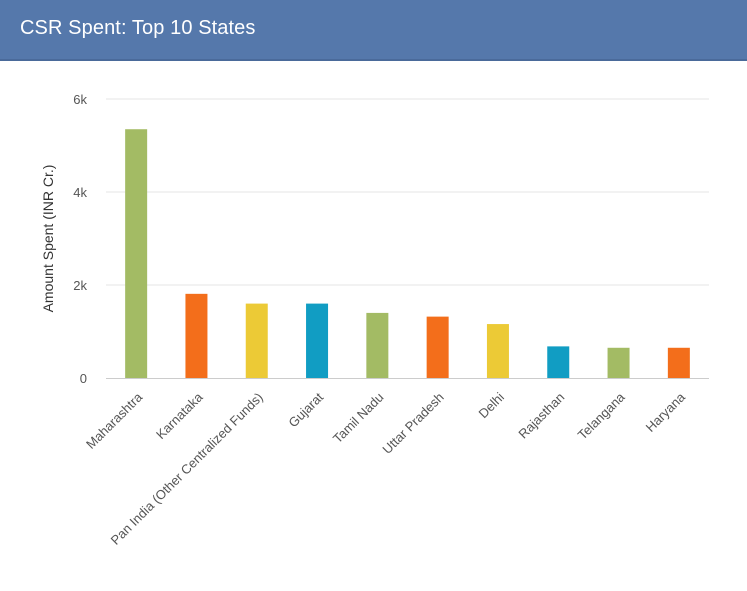  What do you see at coordinates (358, 418) in the screenshot?
I see `x-tick-label: Tamil Nadu` at bounding box center [358, 418].